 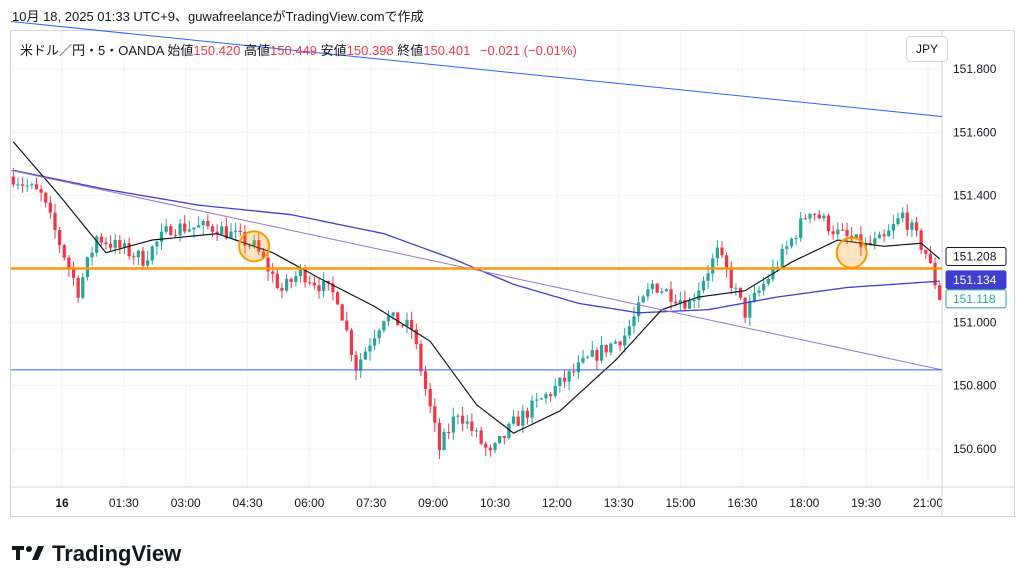 What do you see at coordinates (248, 503) in the screenshot?
I see `x-tick-label: 04:30` at bounding box center [248, 503].